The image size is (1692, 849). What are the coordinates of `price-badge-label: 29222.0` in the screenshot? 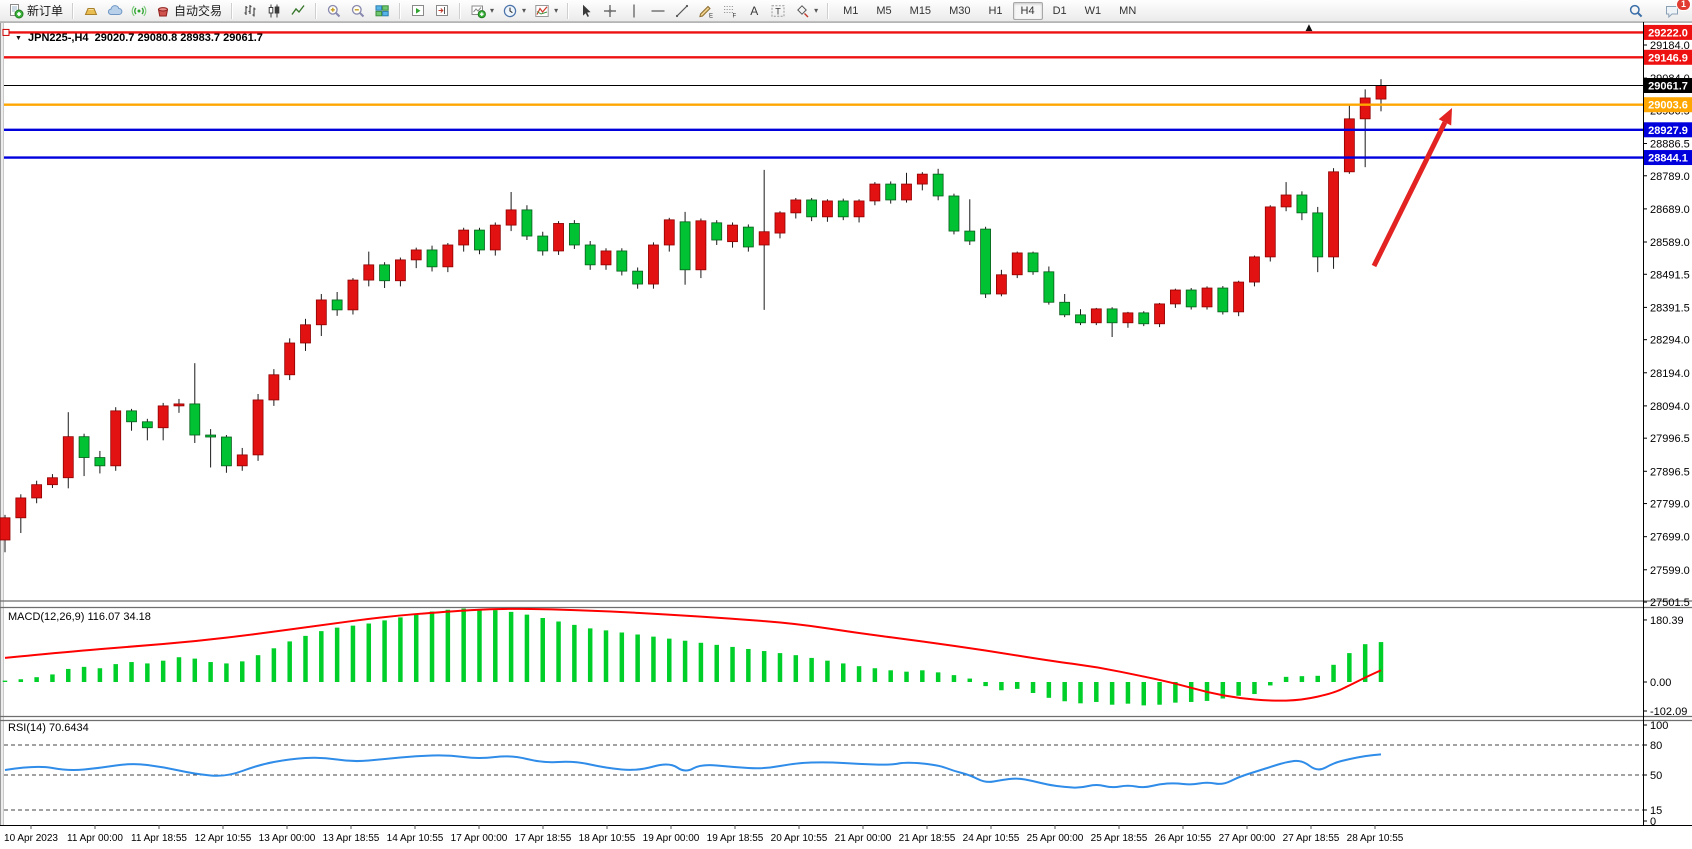 It's located at (1668, 33).